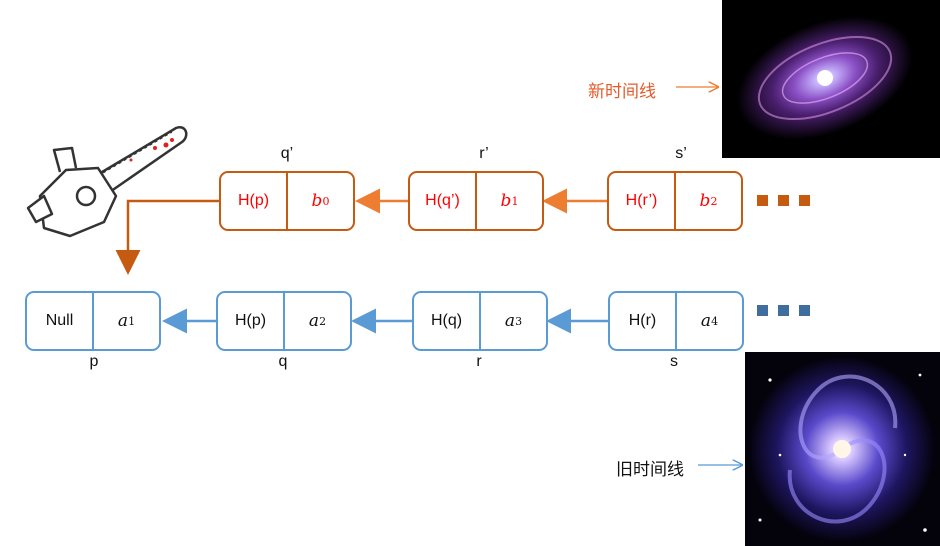 This screenshot has height=546, width=940. I want to click on new-block-hash: H(p), so click(254, 201).